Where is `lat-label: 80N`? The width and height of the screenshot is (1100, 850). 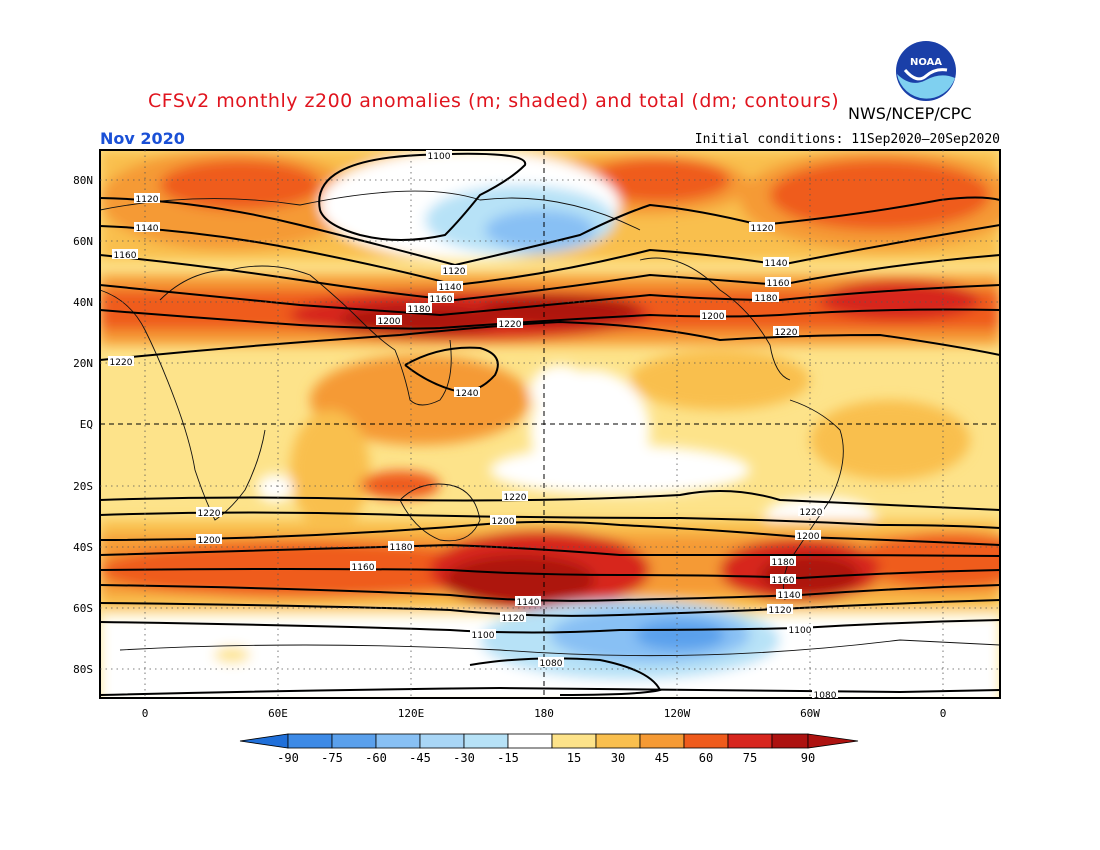 lat-label: 80N is located at coordinates (83, 180).